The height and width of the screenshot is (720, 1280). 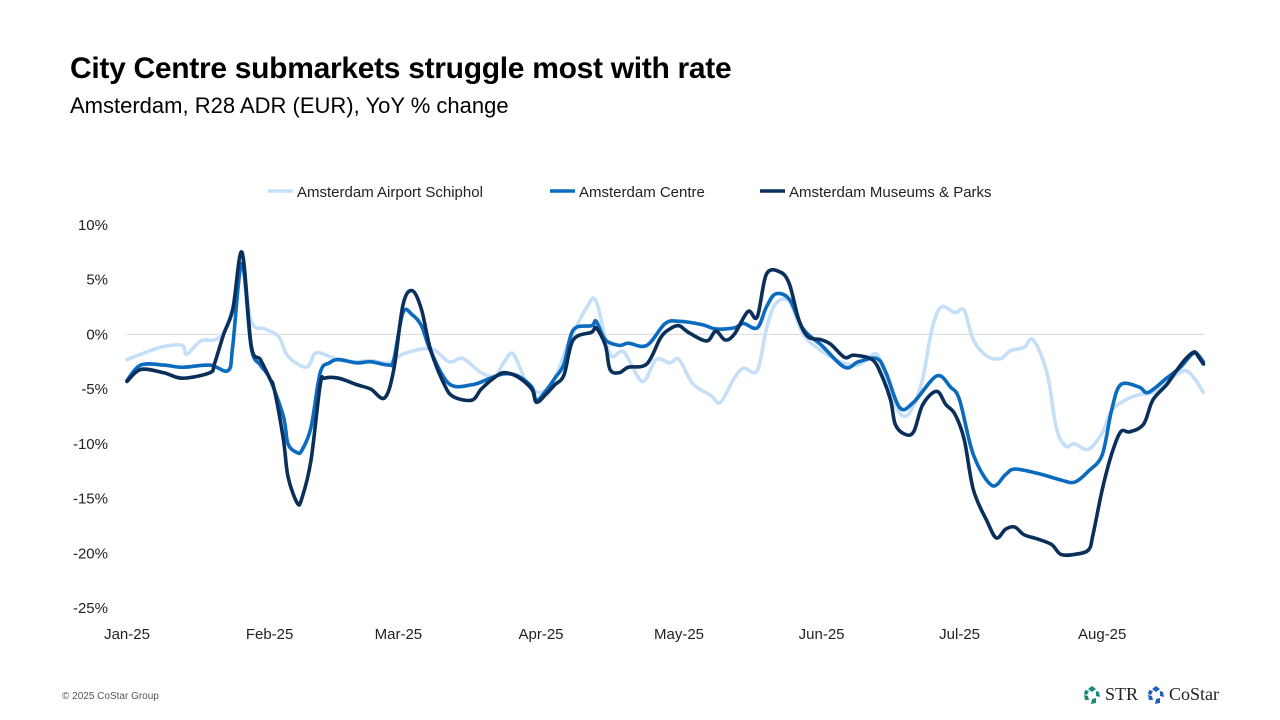 I want to click on costar-logo-text: CoStar, so click(x=1194, y=694).